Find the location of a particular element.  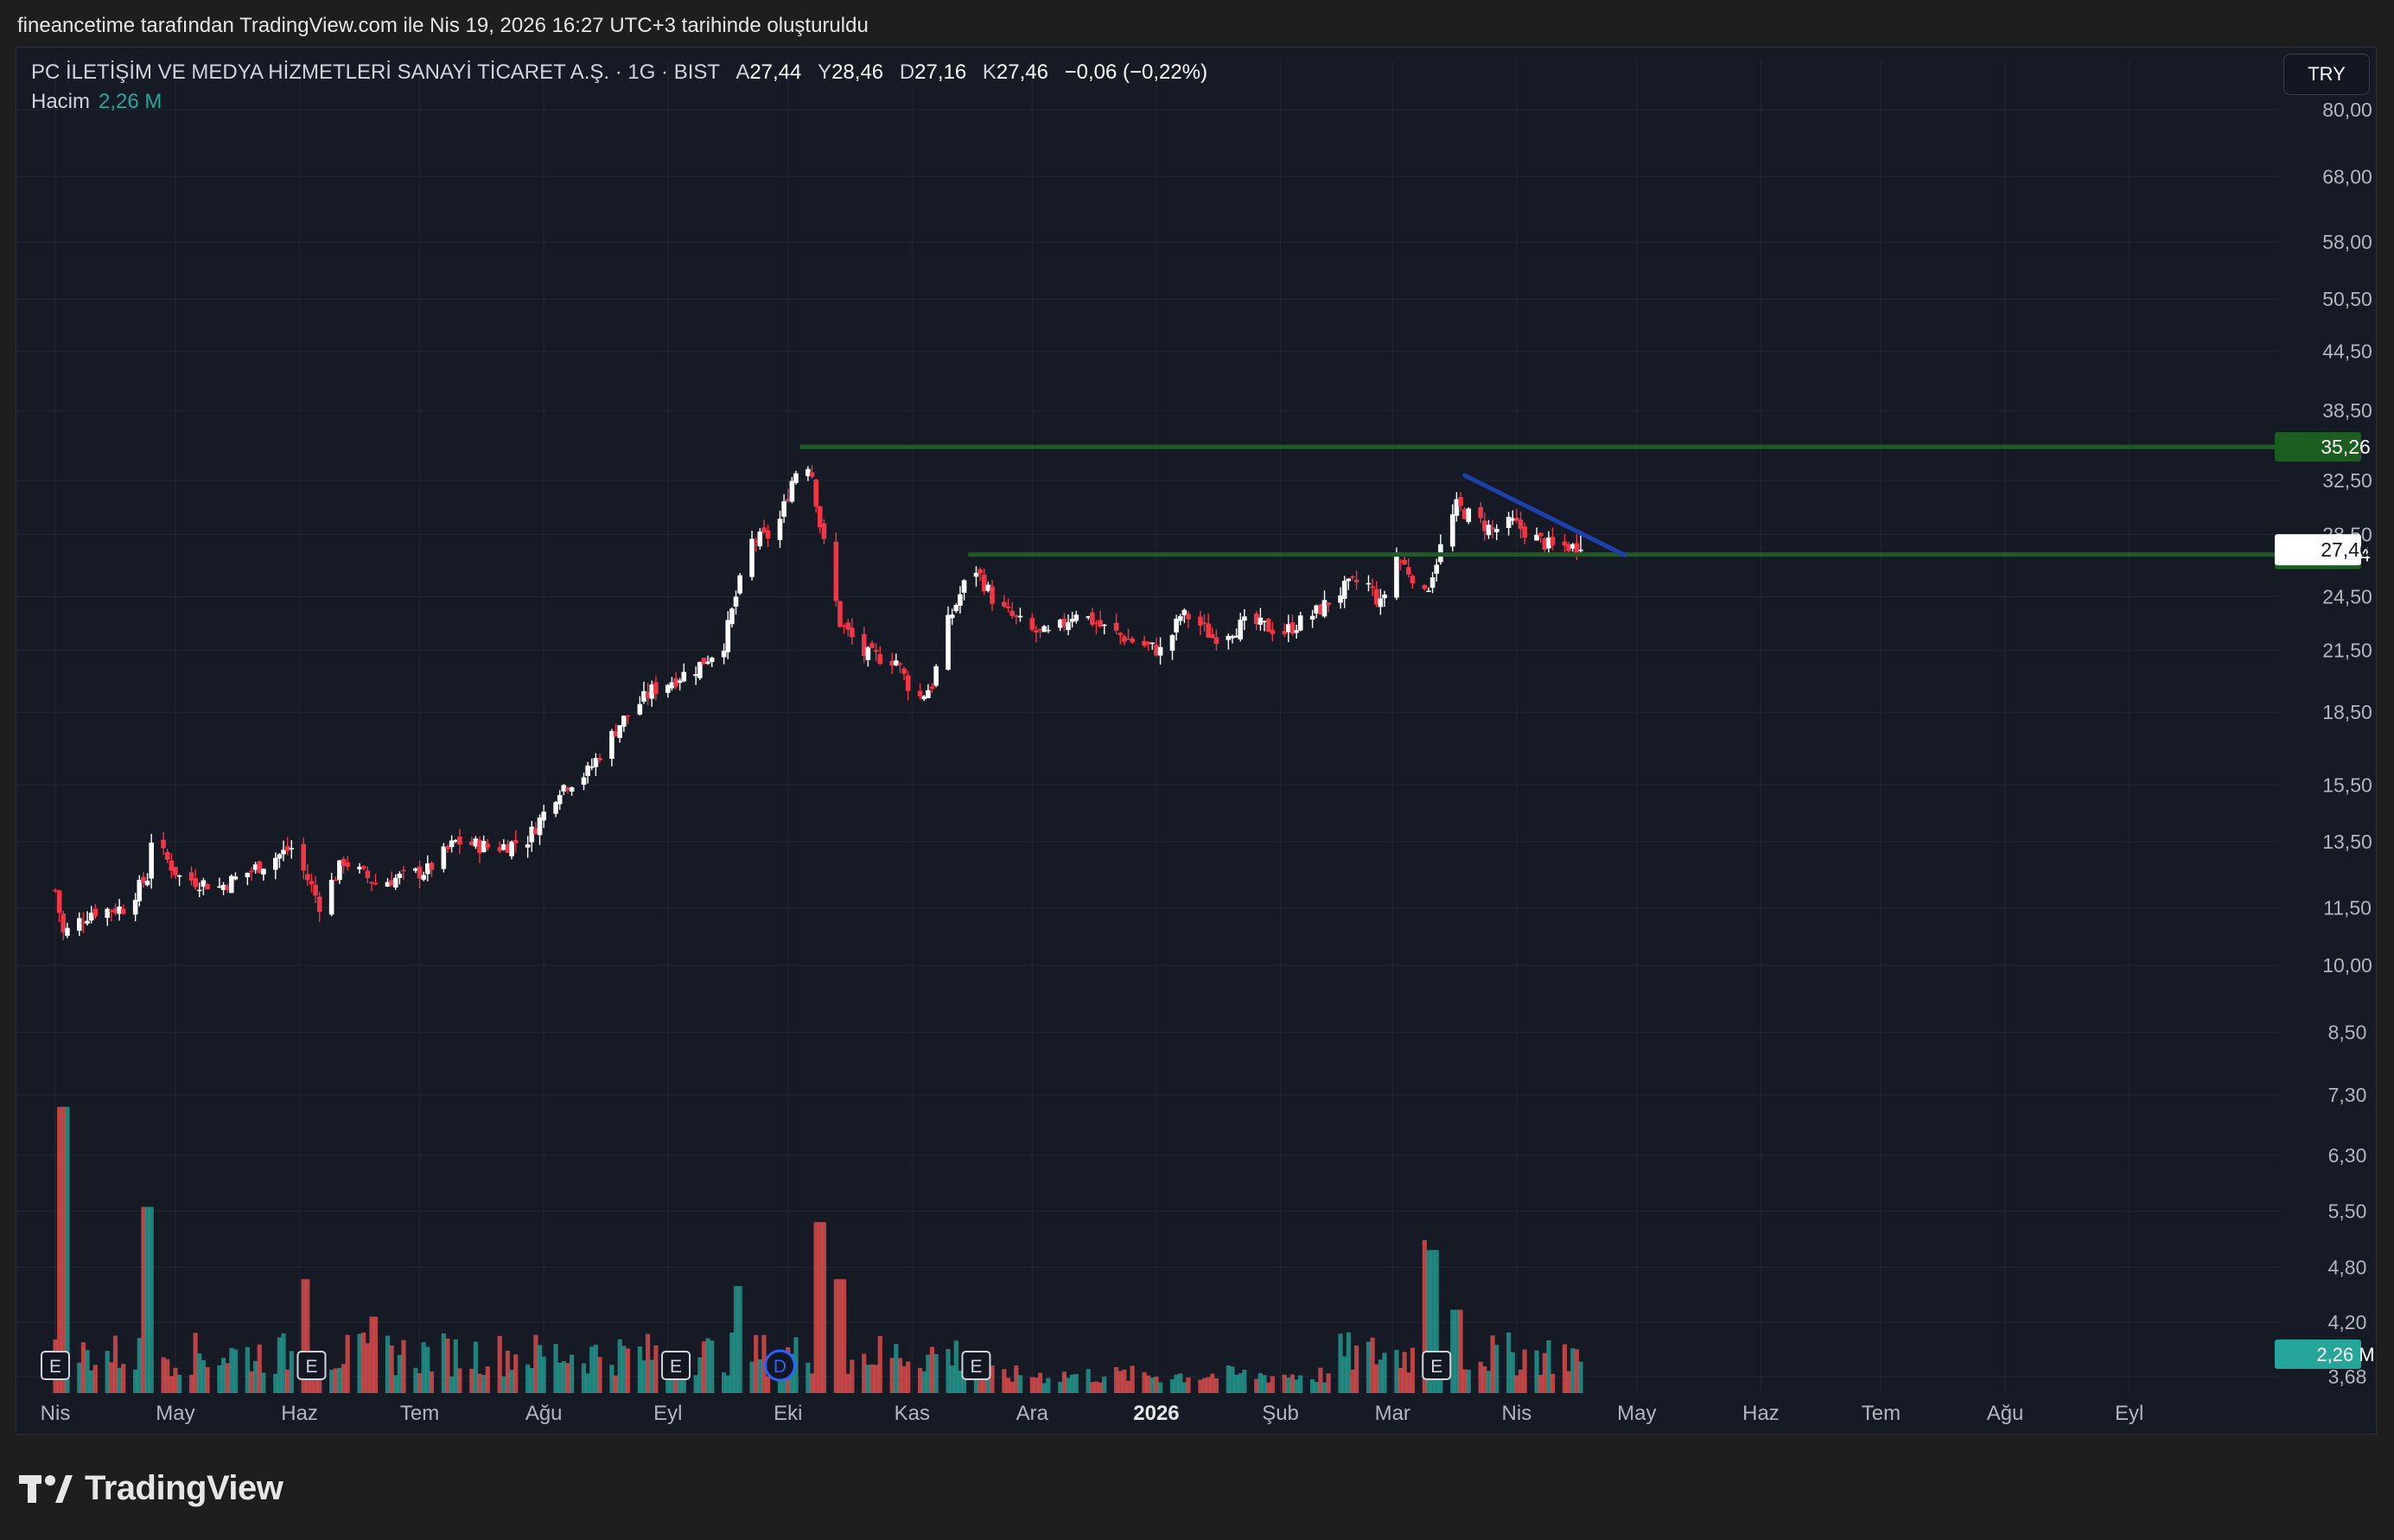

tradingview-brand: TradingView is located at coordinates (151, 1488).